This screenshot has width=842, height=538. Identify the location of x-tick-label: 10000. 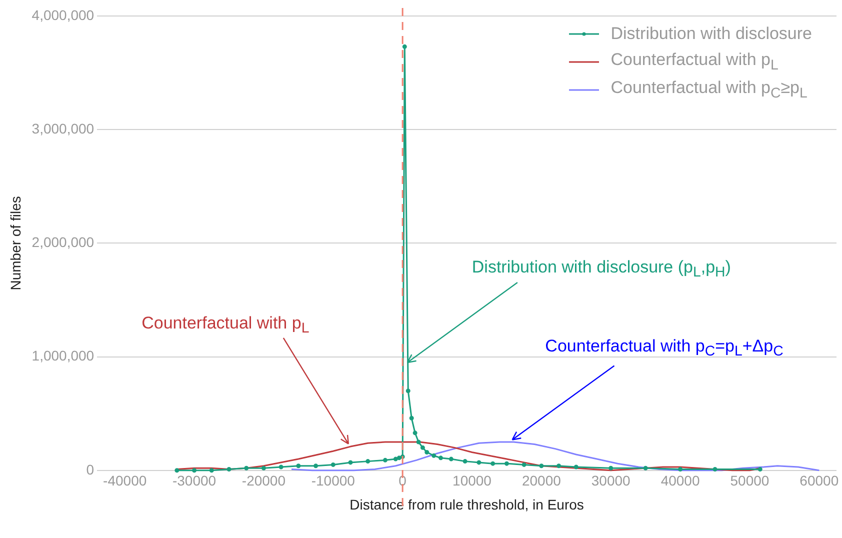
(472, 480).